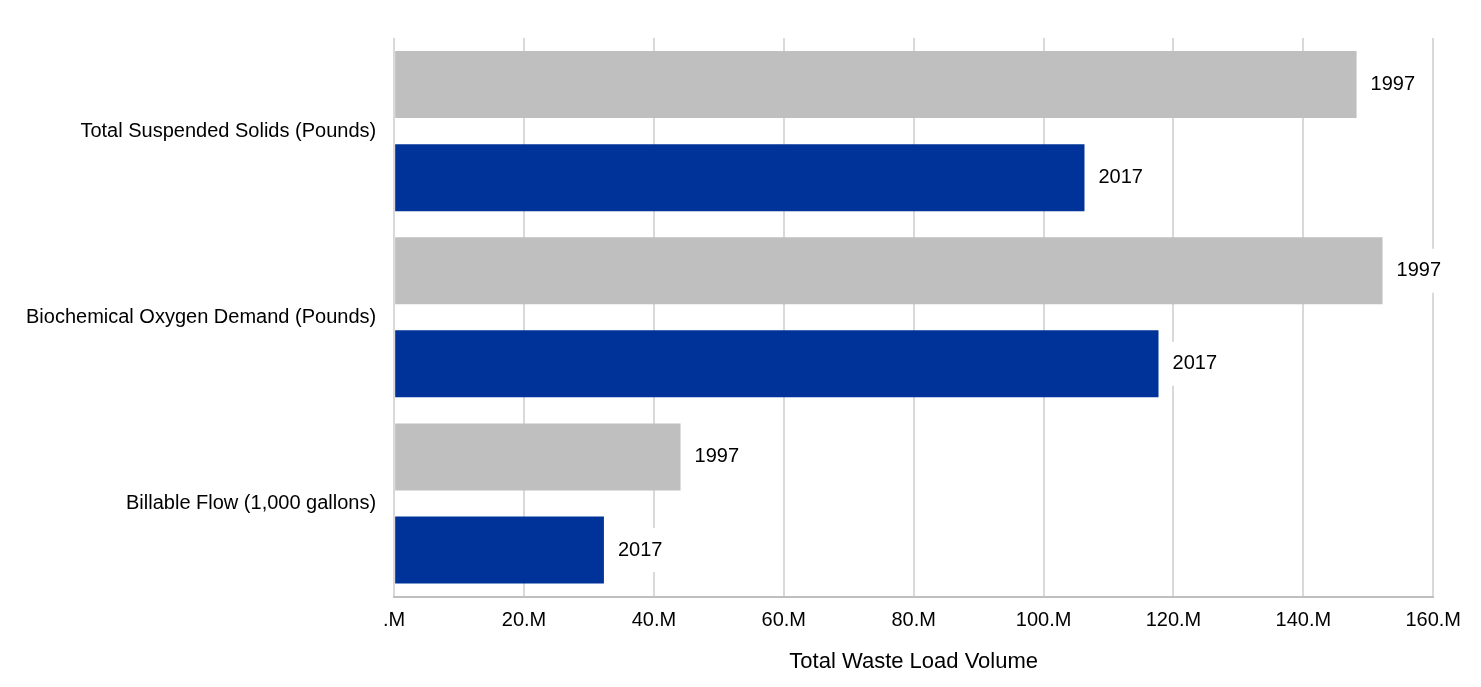  I want to click on y-tick-label: Billable Flow (1,000 gallons), so click(251, 502).